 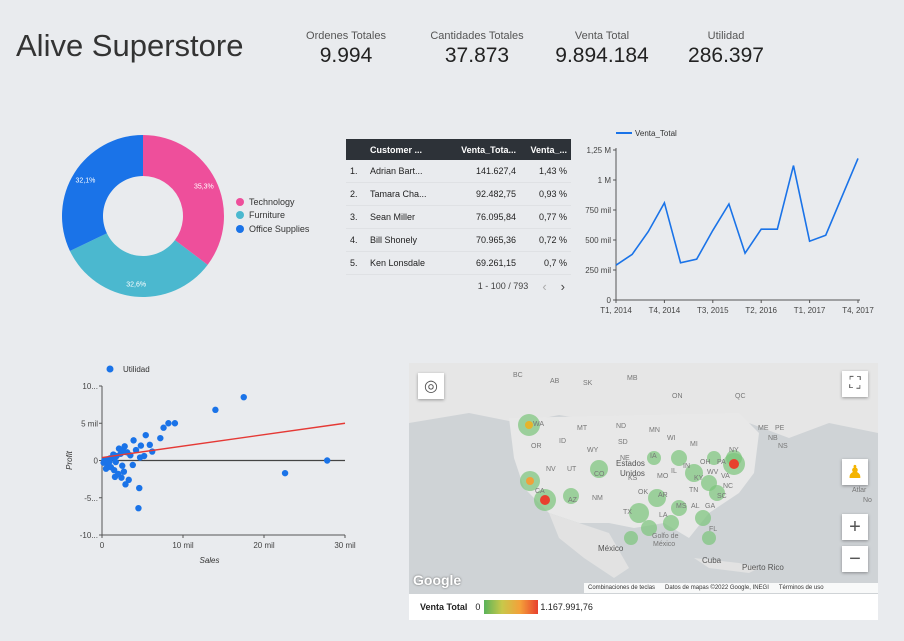 I want to click on map-label: NM, so click(x=597, y=498).